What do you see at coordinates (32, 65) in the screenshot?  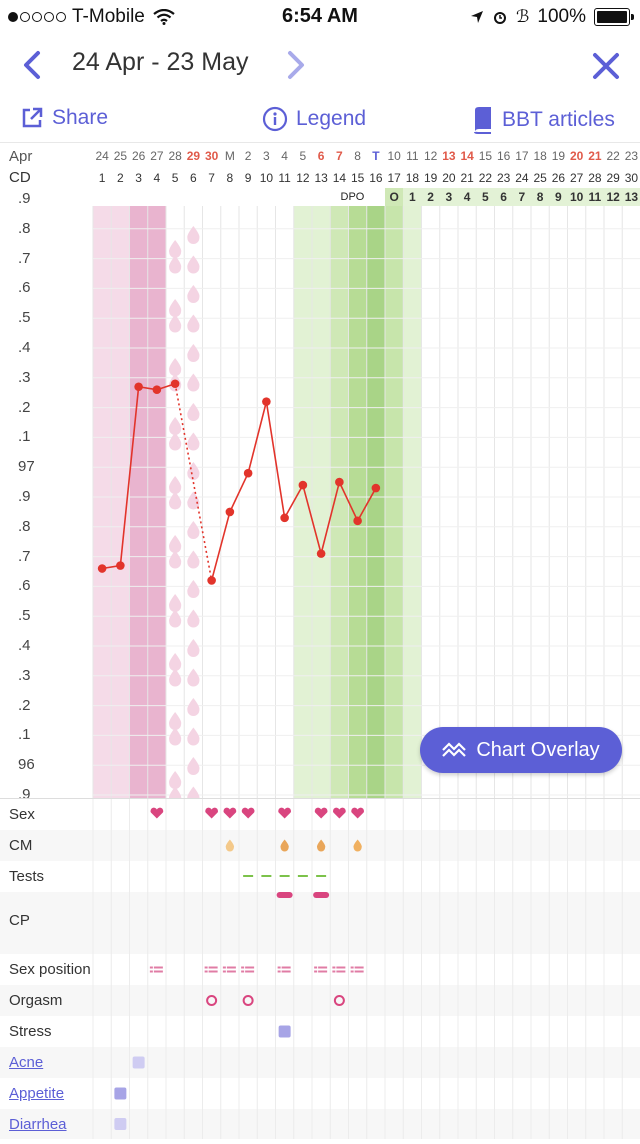 I see `prev-range-button` at bounding box center [32, 65].